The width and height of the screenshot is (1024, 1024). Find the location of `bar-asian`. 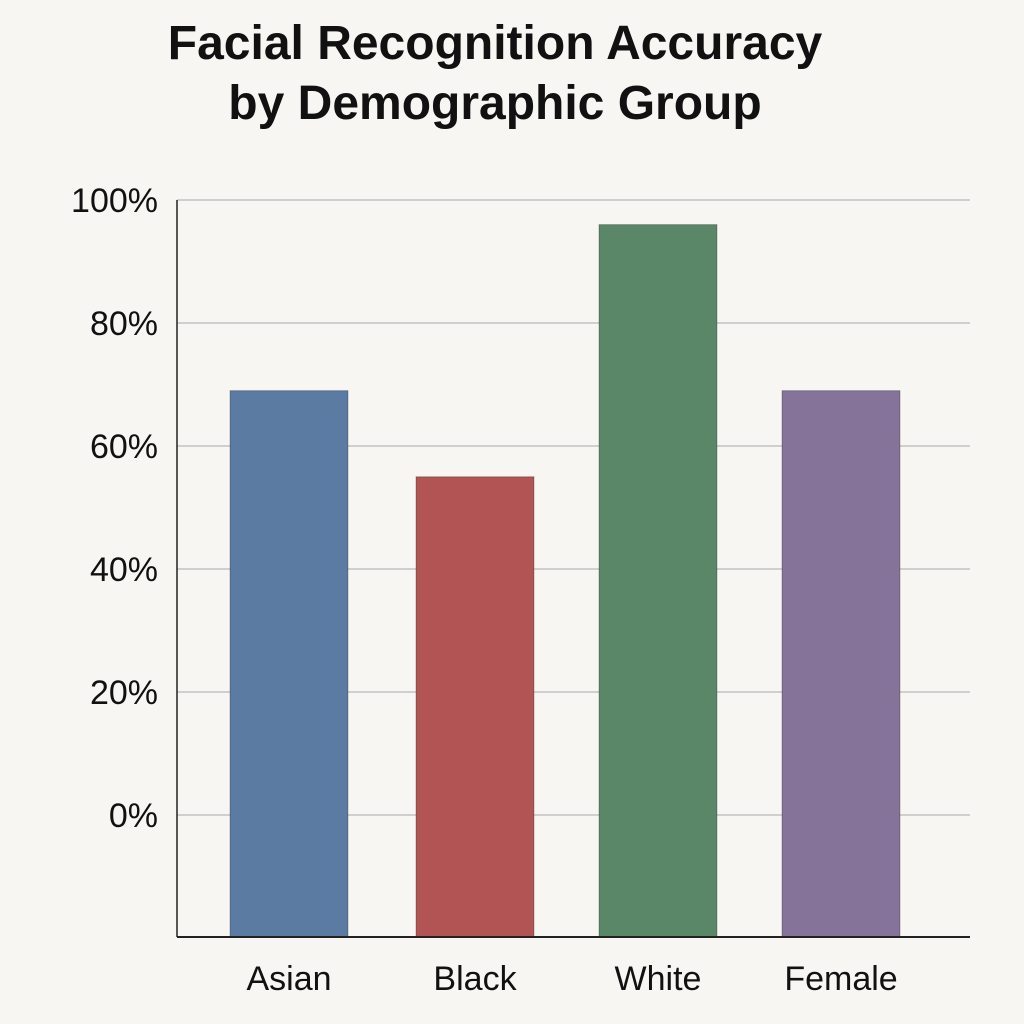

bar-asian is located at coordinates (289, 664).